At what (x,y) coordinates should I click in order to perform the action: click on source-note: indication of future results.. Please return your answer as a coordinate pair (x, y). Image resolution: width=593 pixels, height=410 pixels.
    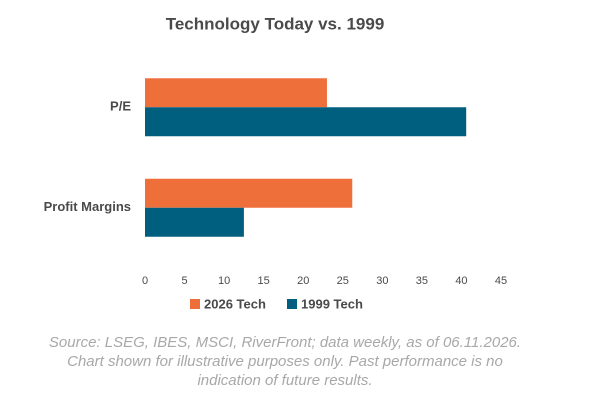
    Looking at the image, I should click on (284, 380).